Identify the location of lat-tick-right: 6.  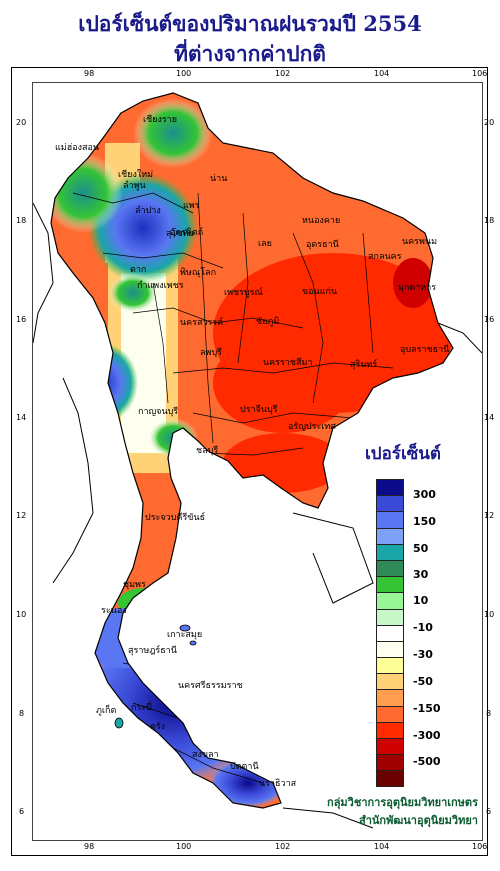
(489, 811).